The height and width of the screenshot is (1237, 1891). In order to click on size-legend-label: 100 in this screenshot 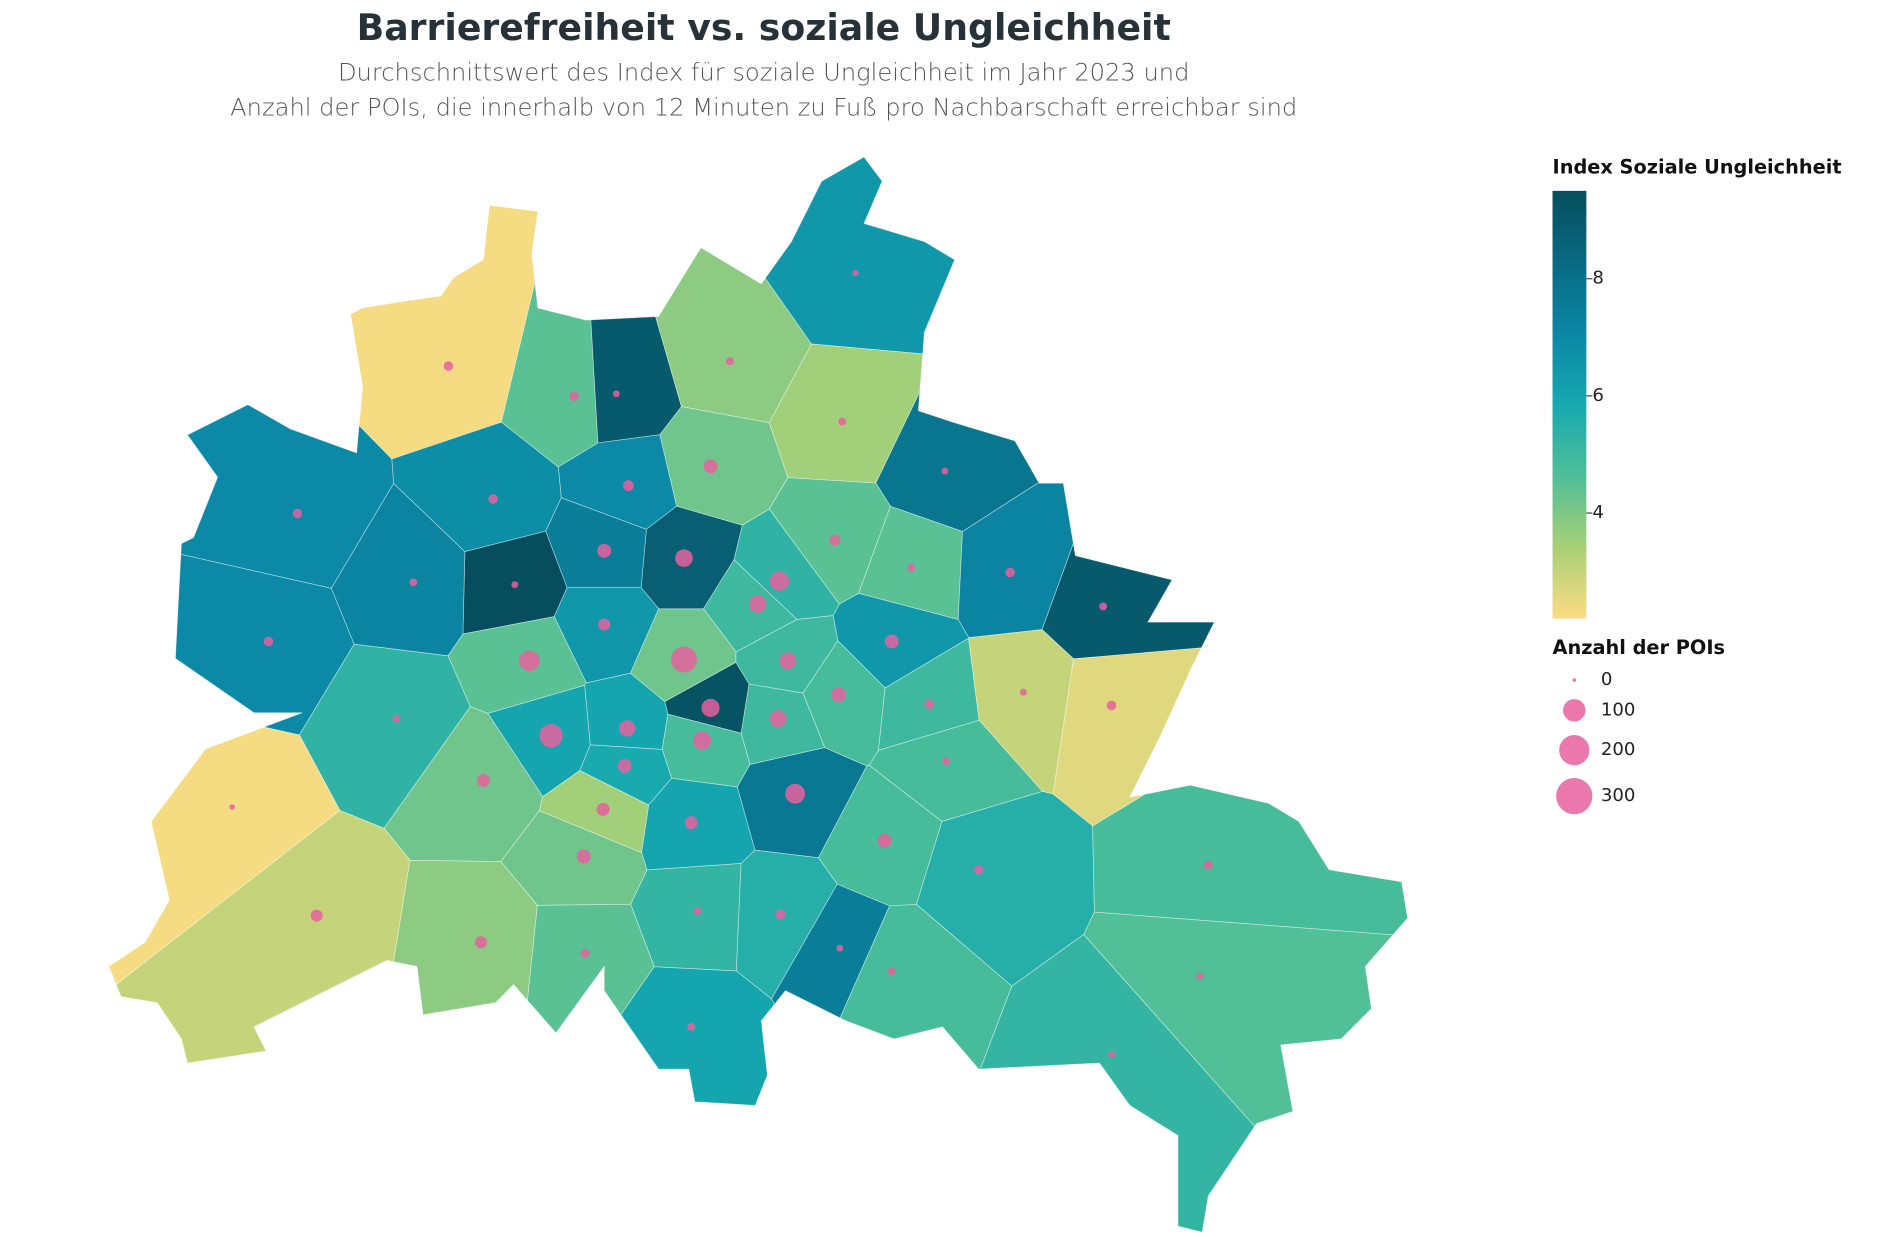, I will do `click(1618, 709)`.